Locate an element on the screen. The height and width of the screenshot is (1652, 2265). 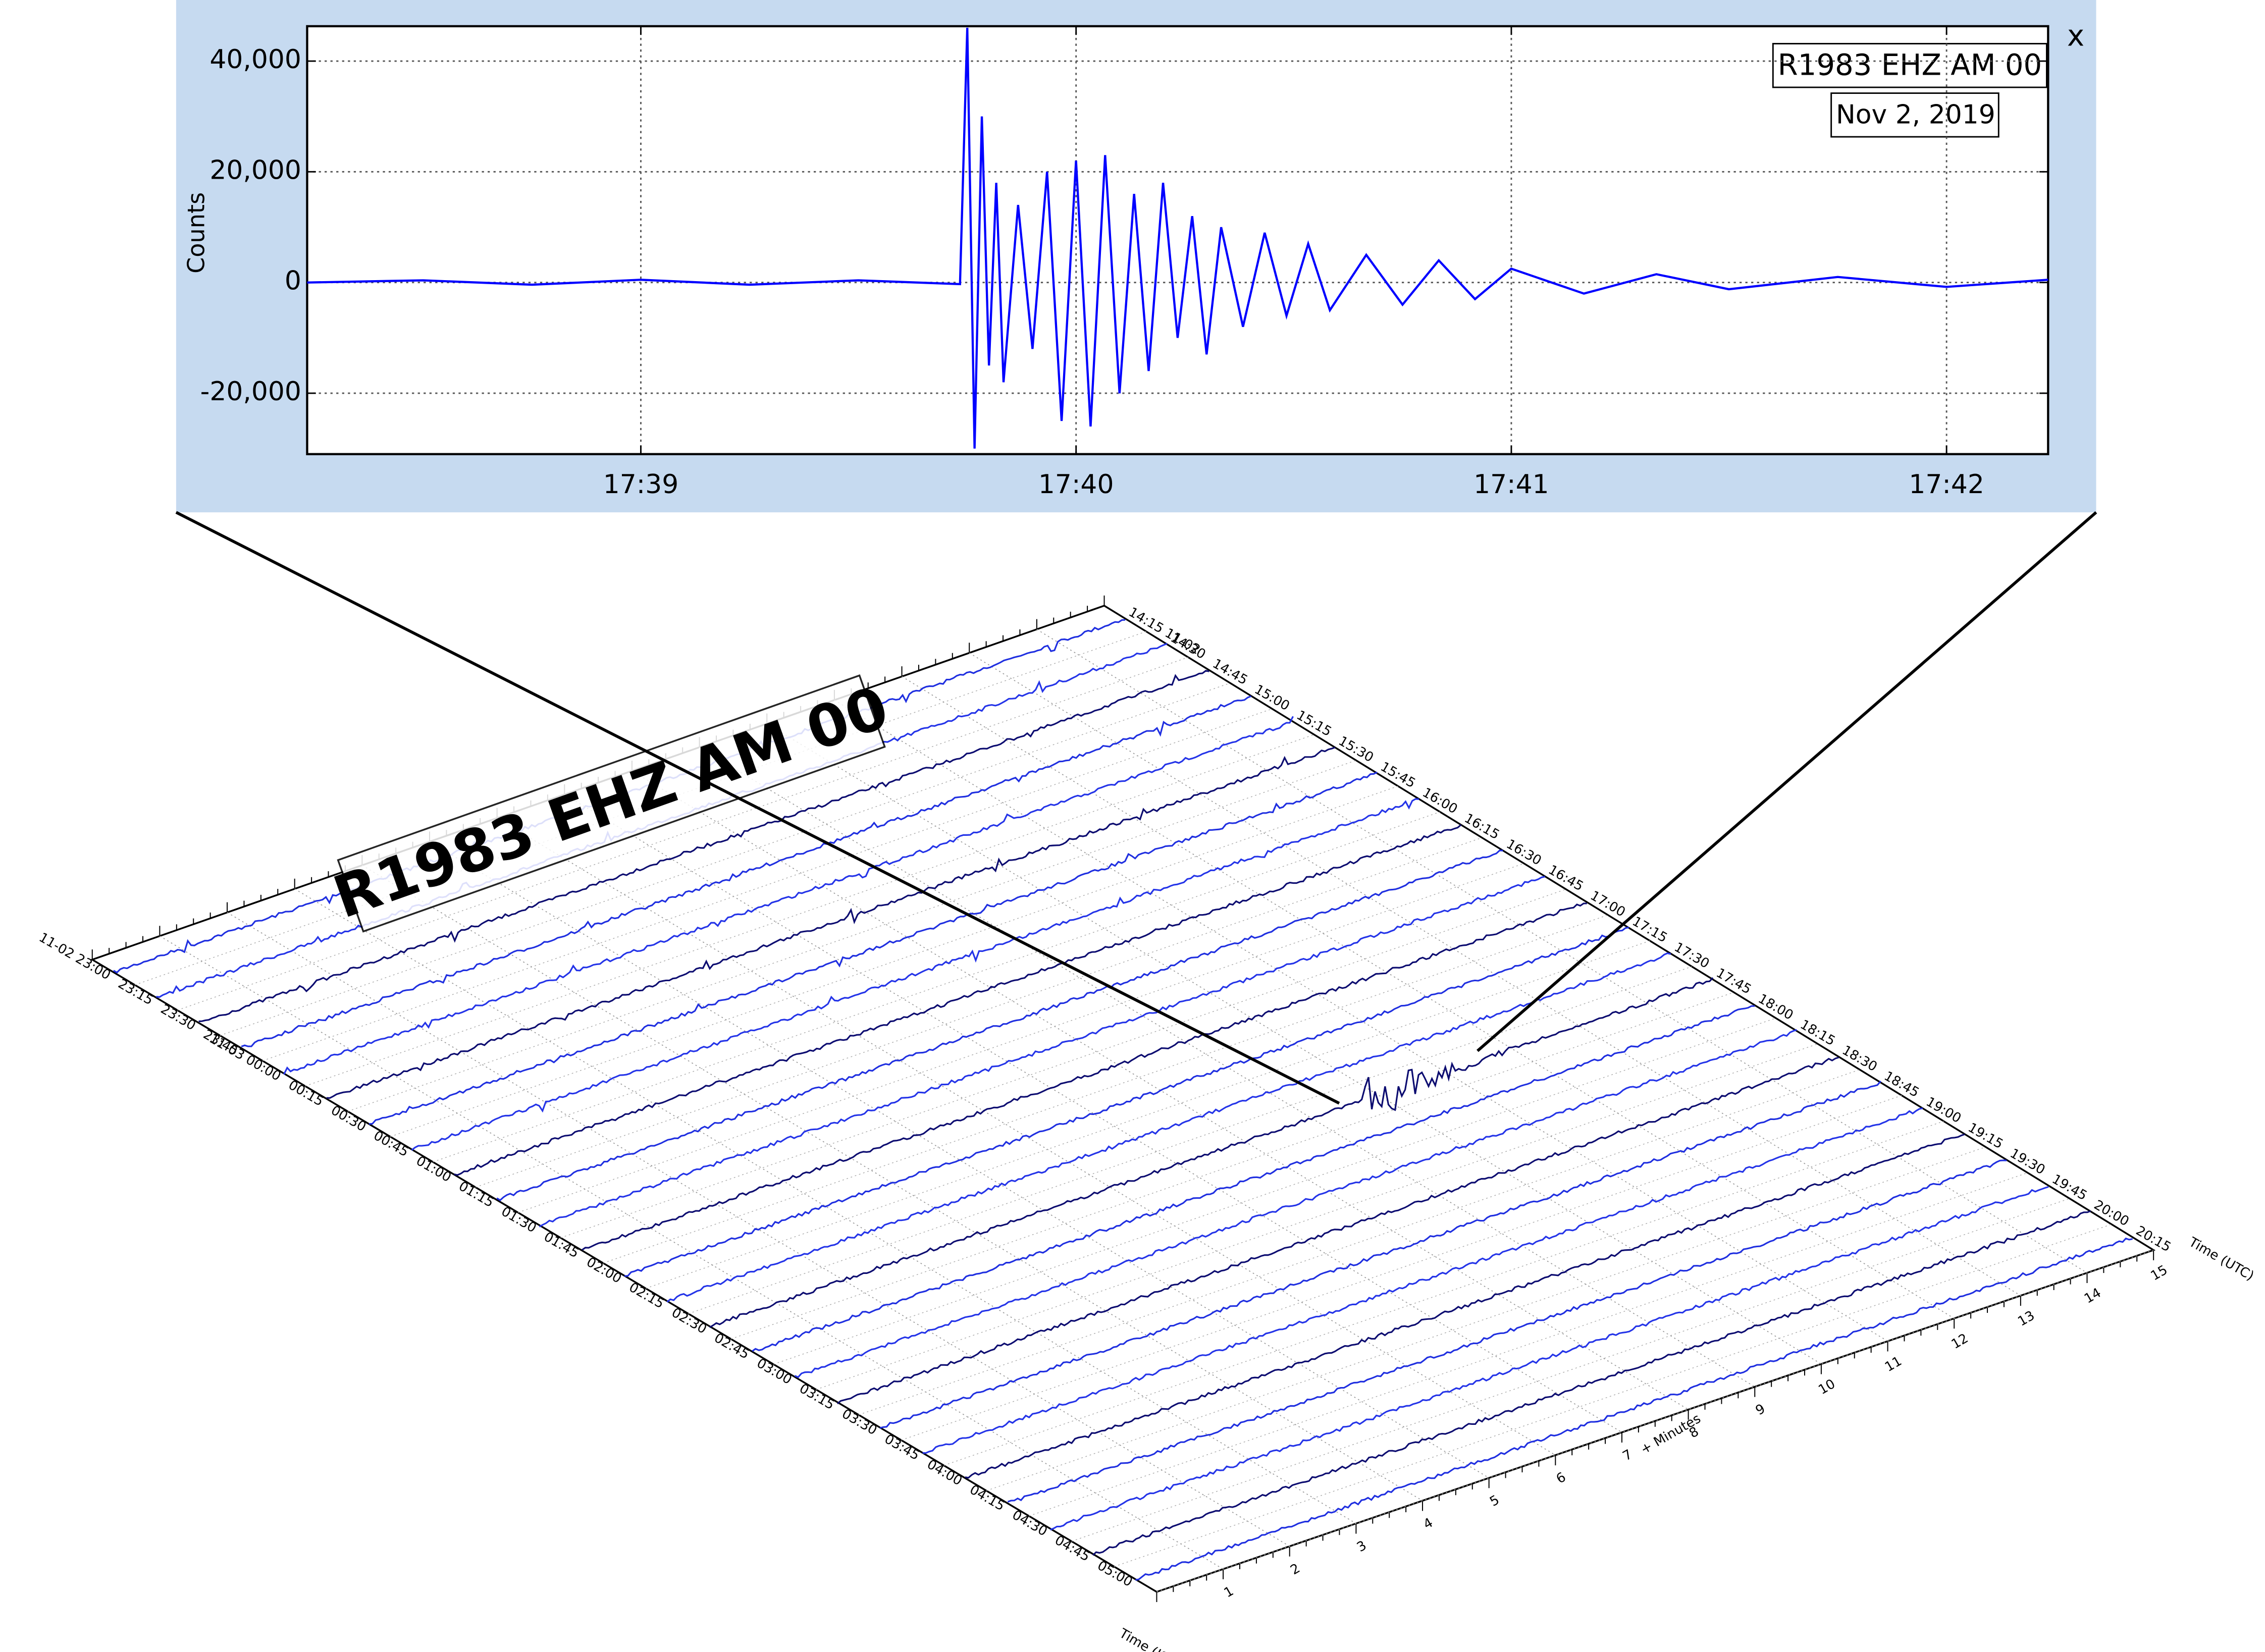
legend-box is located at coordinates (1910, 65).